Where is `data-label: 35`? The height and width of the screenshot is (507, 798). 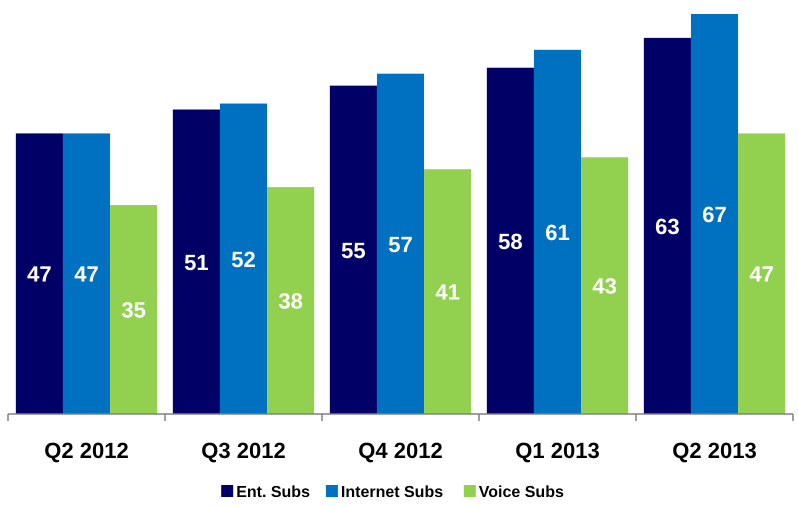 data-label: 35 is located at coordinates (133, 310).